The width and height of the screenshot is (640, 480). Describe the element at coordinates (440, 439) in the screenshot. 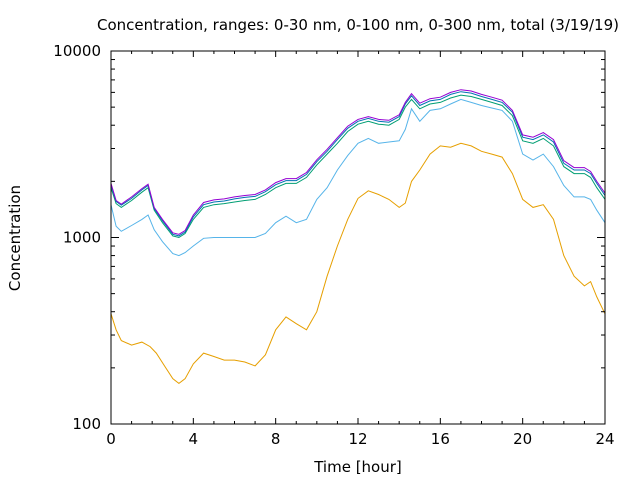

I see `x-tick-label: 16` at that location.